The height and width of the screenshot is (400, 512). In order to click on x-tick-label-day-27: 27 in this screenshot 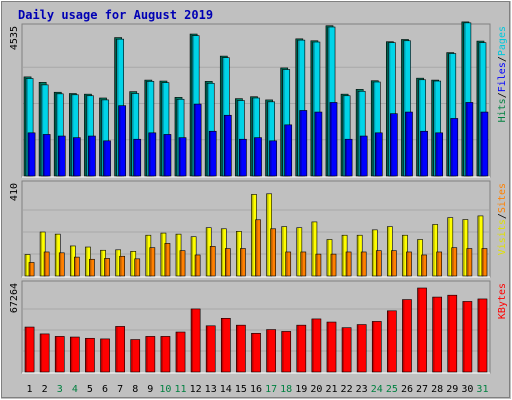, I will do `click(422, 389)`.